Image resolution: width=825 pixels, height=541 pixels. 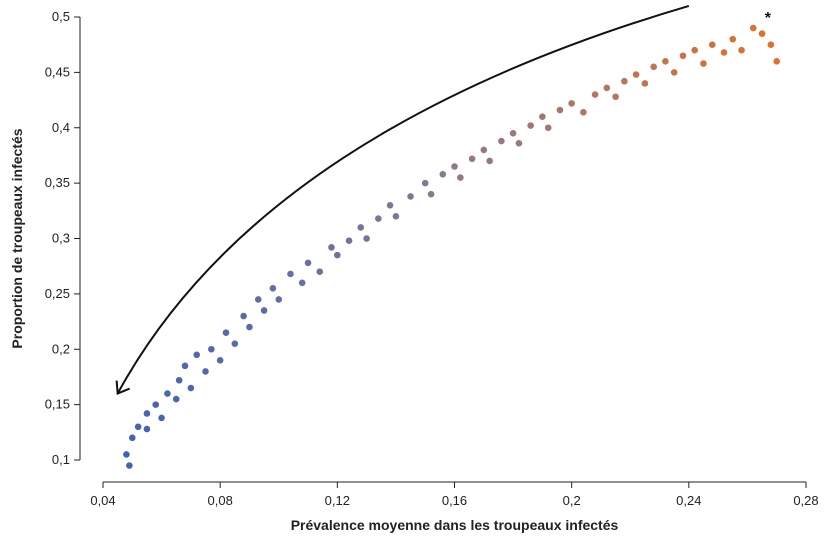 I want to click on y-tick-label: 0,3, so click(x=61, y=238).